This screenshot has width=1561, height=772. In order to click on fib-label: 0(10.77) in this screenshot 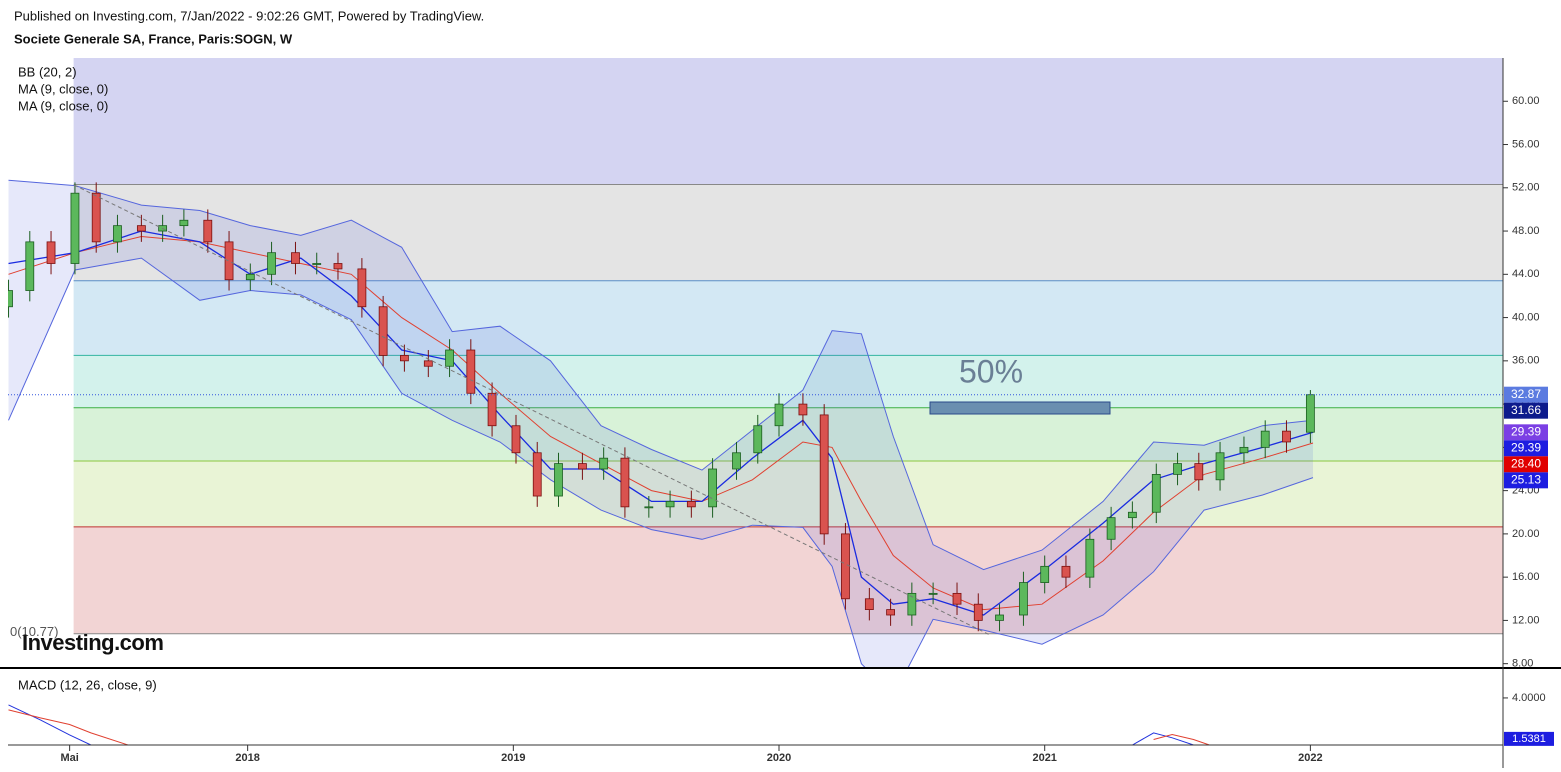, I will do `click(34, 631)`.